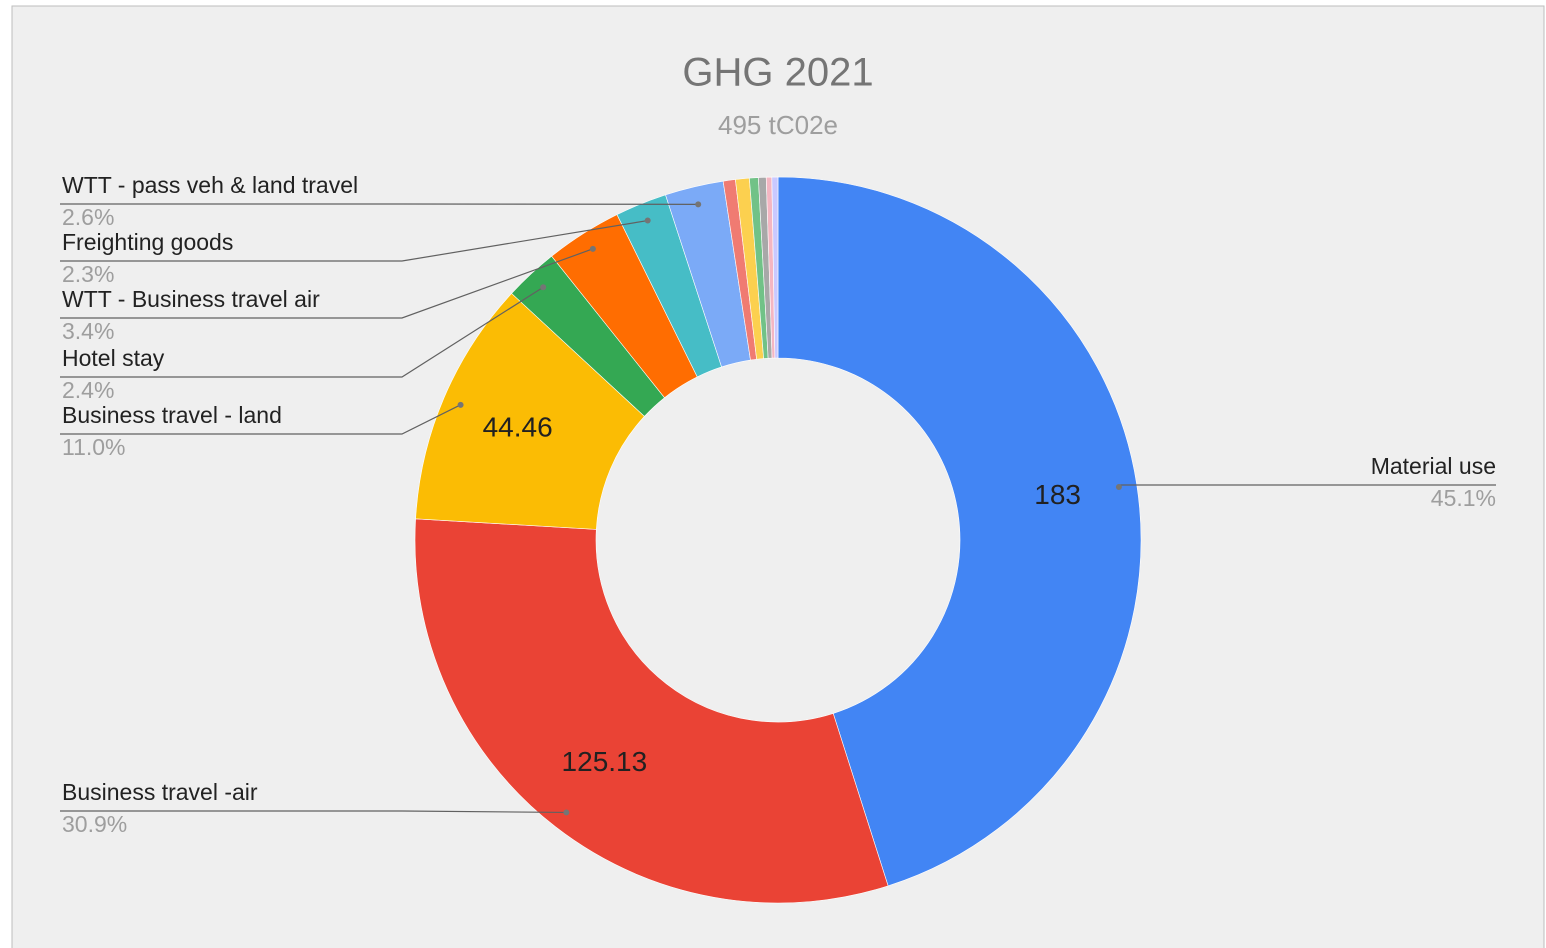  What do you see at coordinates (88, 217) in the screenshot?
I see `percent-label: 2.6%` at bounding box center [88, 217].